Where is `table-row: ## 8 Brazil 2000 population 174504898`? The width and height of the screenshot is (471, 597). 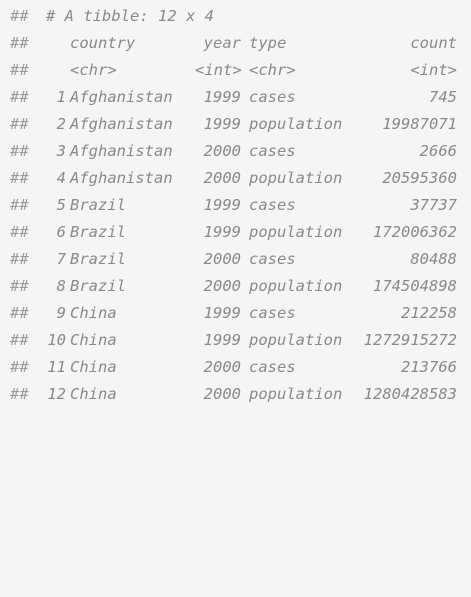 table-row: ## 8 Brazil 2000 population 174504898 is located at coordinates (237, 286).